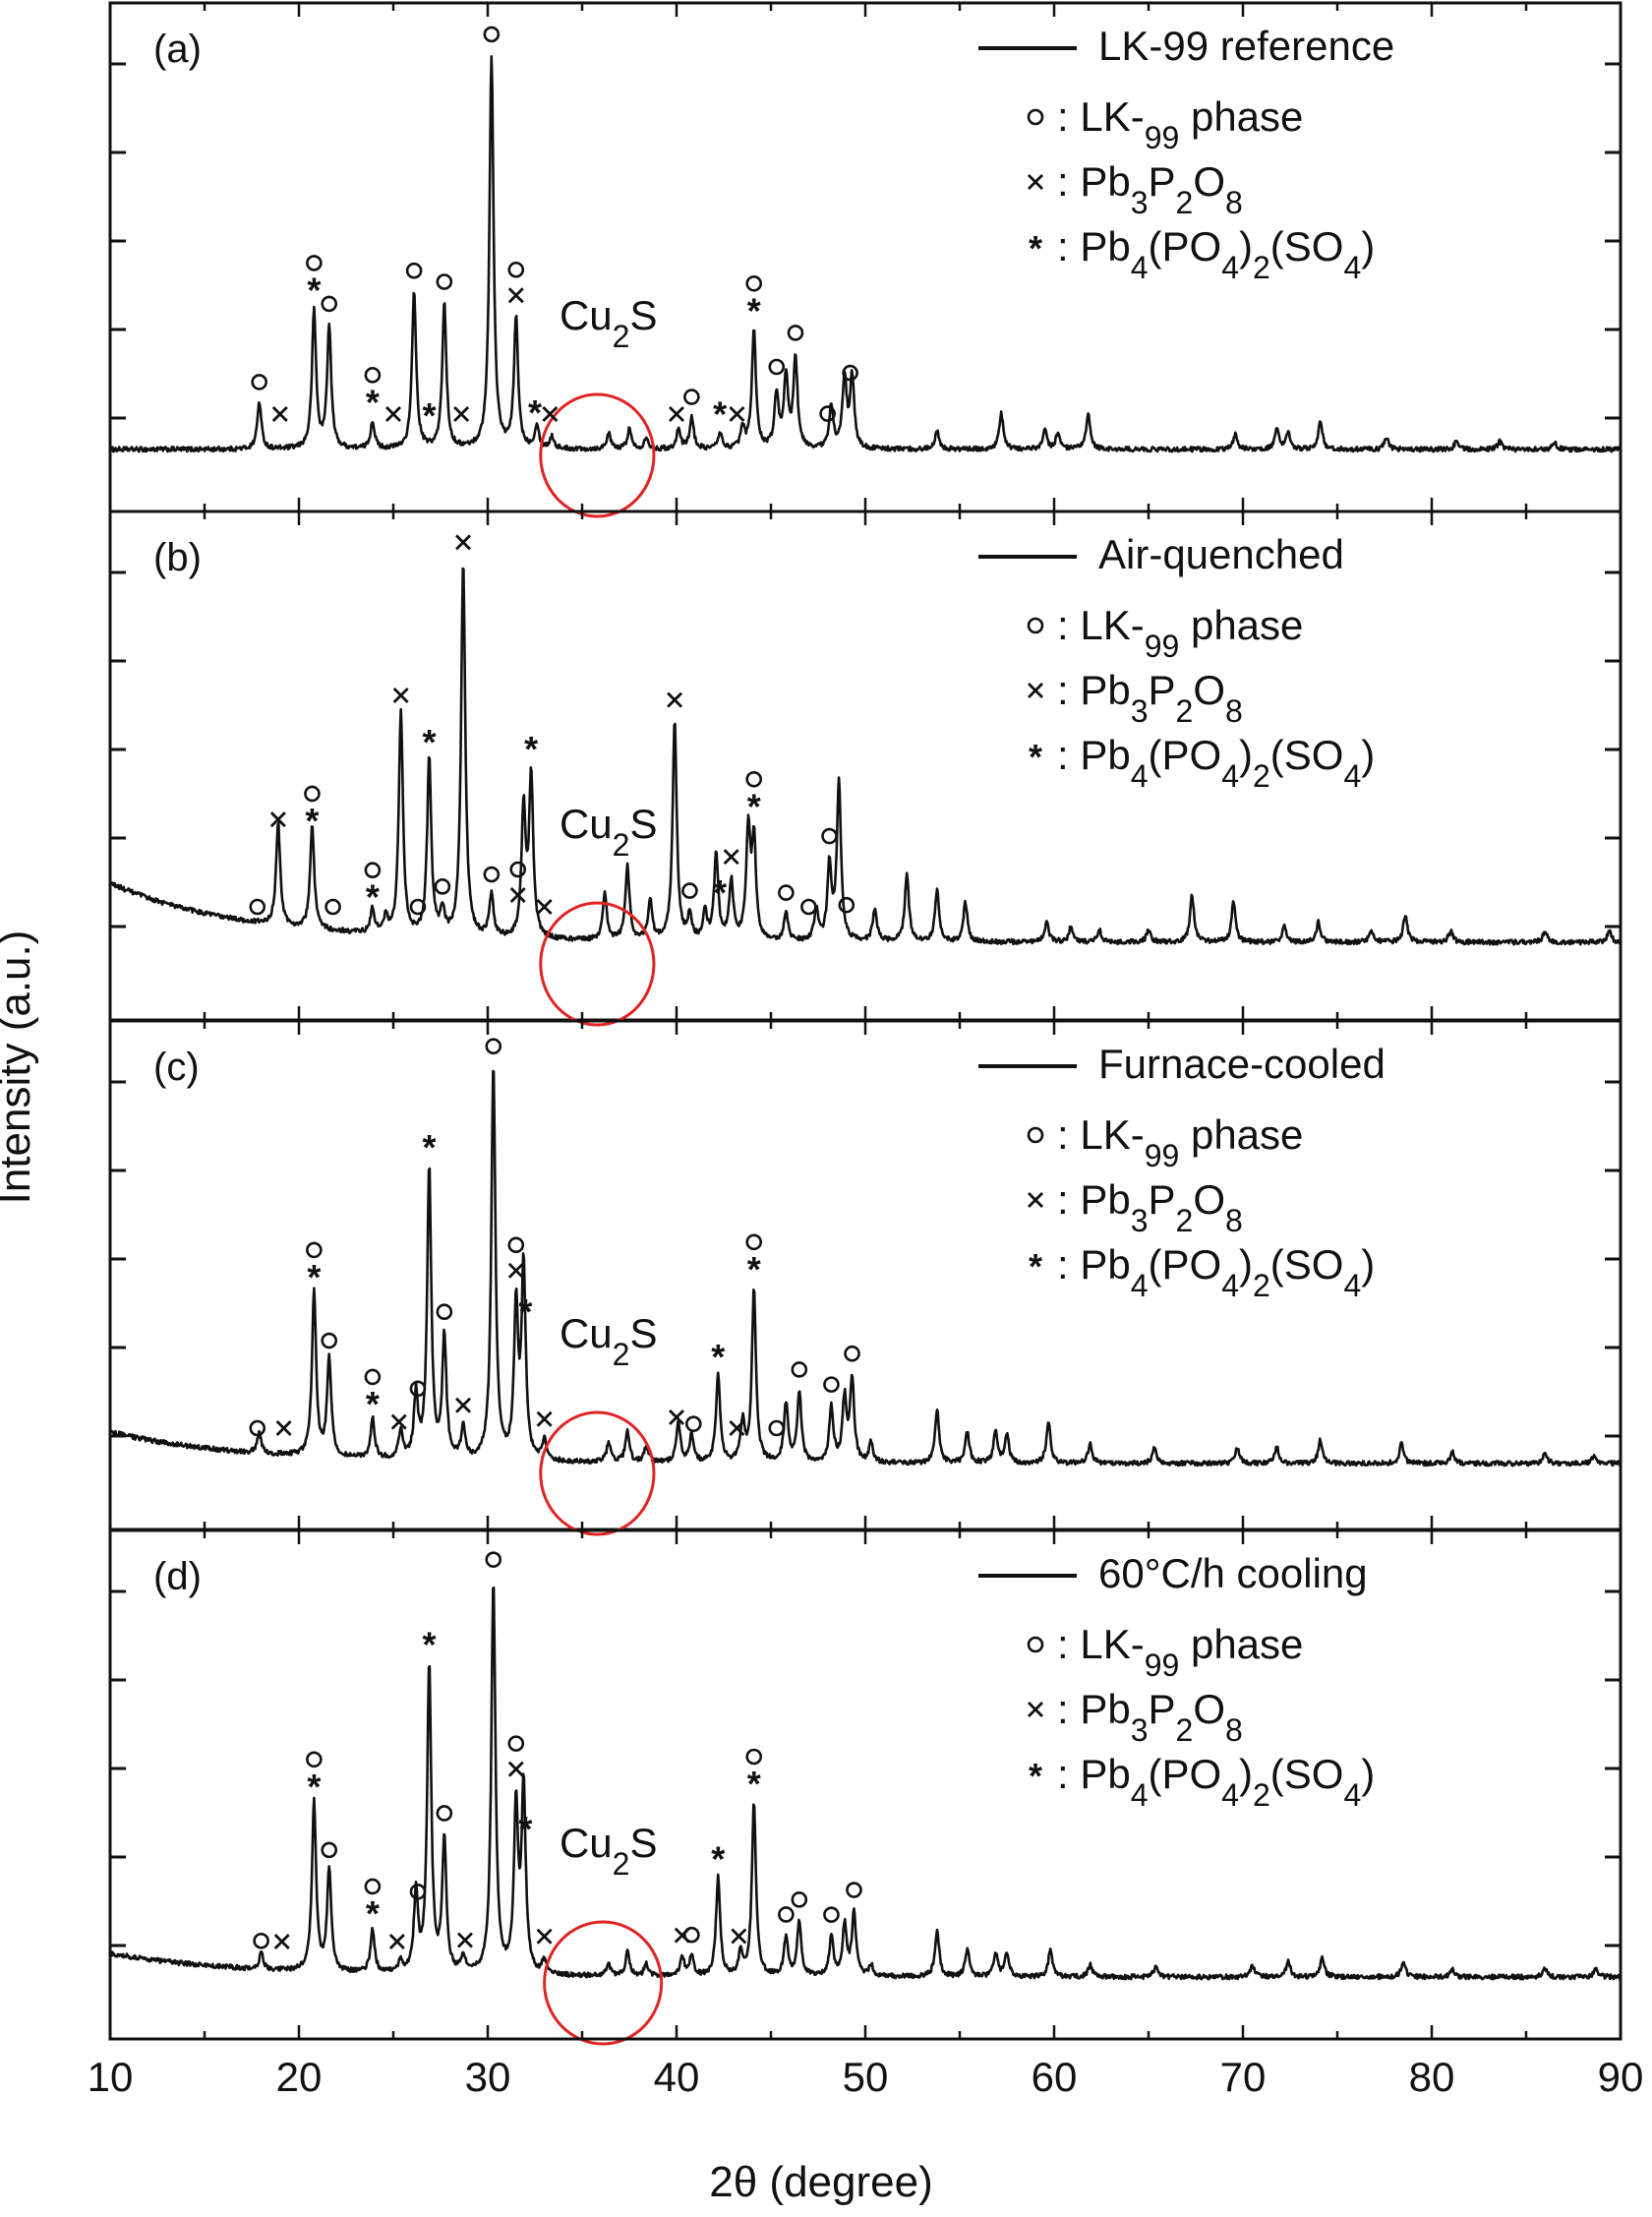 The width and height of the screenshot is (1652, 2217). I want to click on x-tick-label: 10, so click(111, 2077).